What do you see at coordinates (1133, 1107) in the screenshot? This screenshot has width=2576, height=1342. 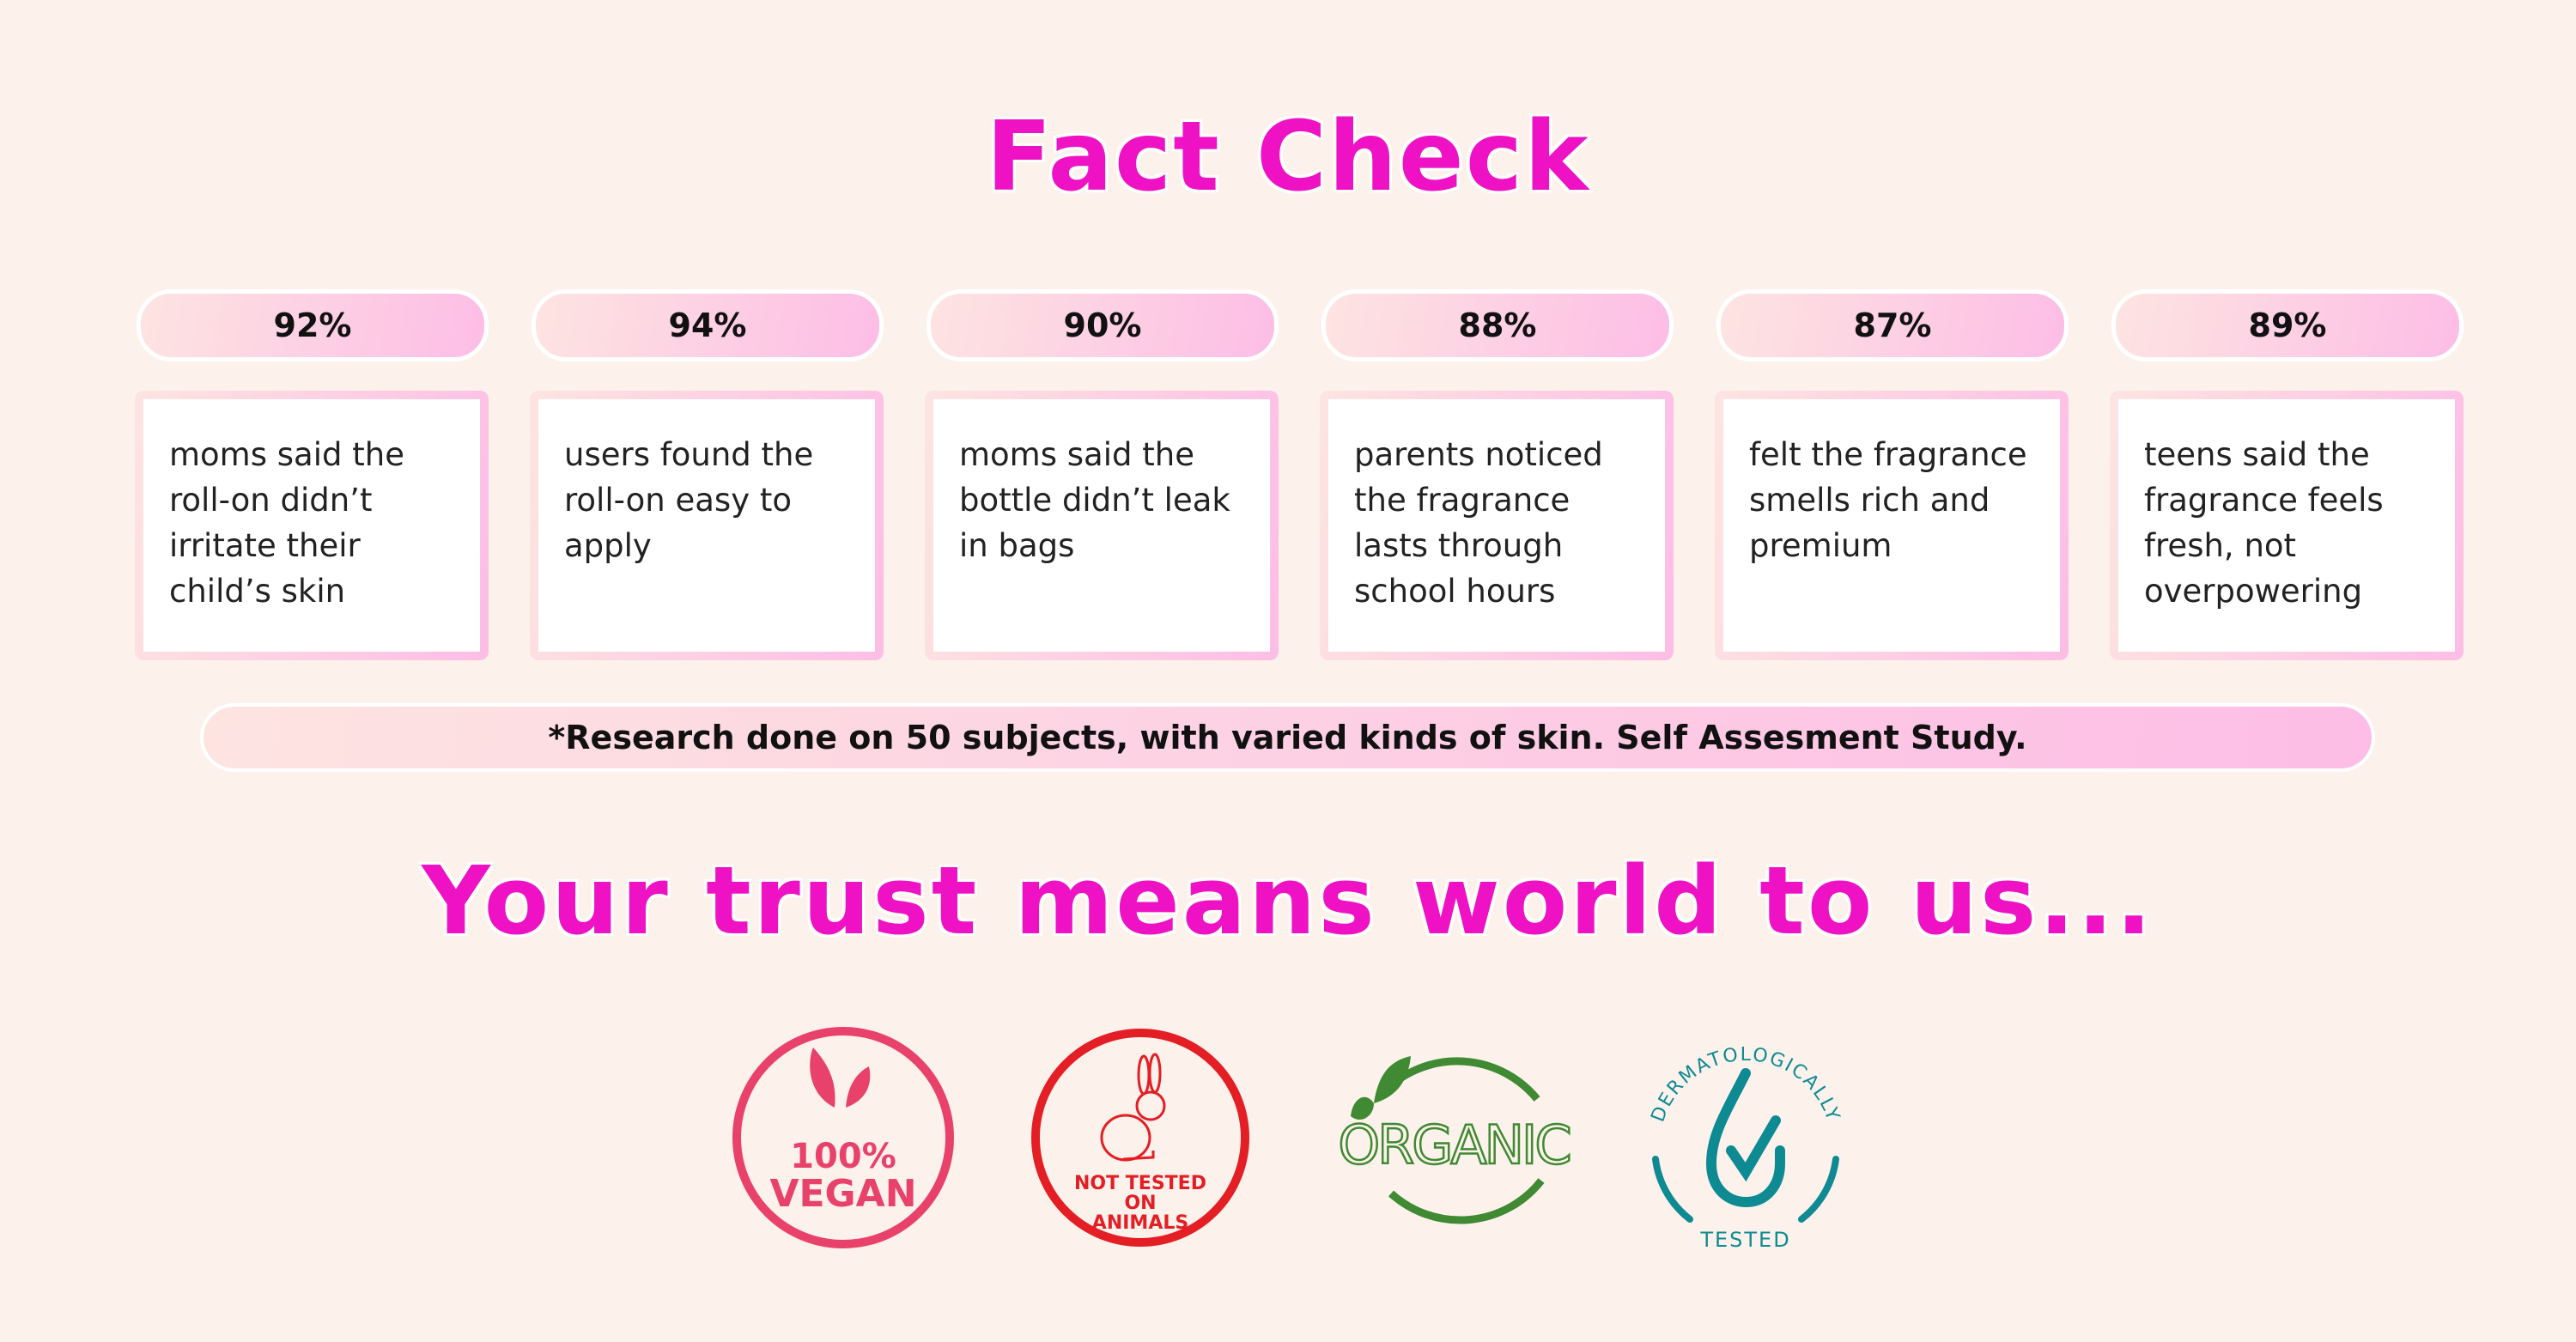 I see `rabbit-icon` at bounding box center [1133, 1107].